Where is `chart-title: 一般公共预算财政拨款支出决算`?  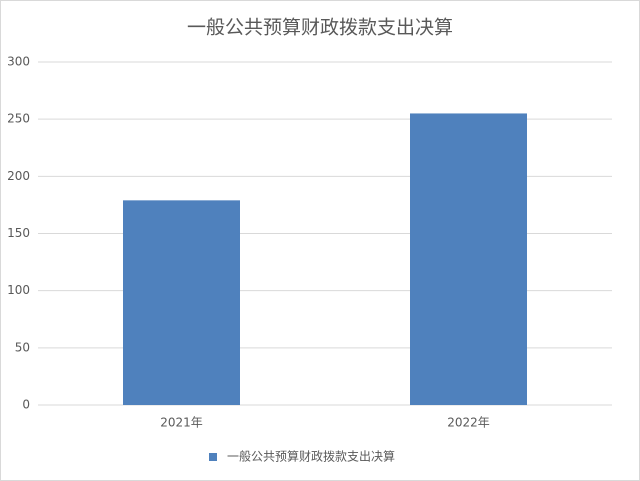 chart-title: 一般公共预算财政拨款支出决算 is located at coordinates (320, 28).